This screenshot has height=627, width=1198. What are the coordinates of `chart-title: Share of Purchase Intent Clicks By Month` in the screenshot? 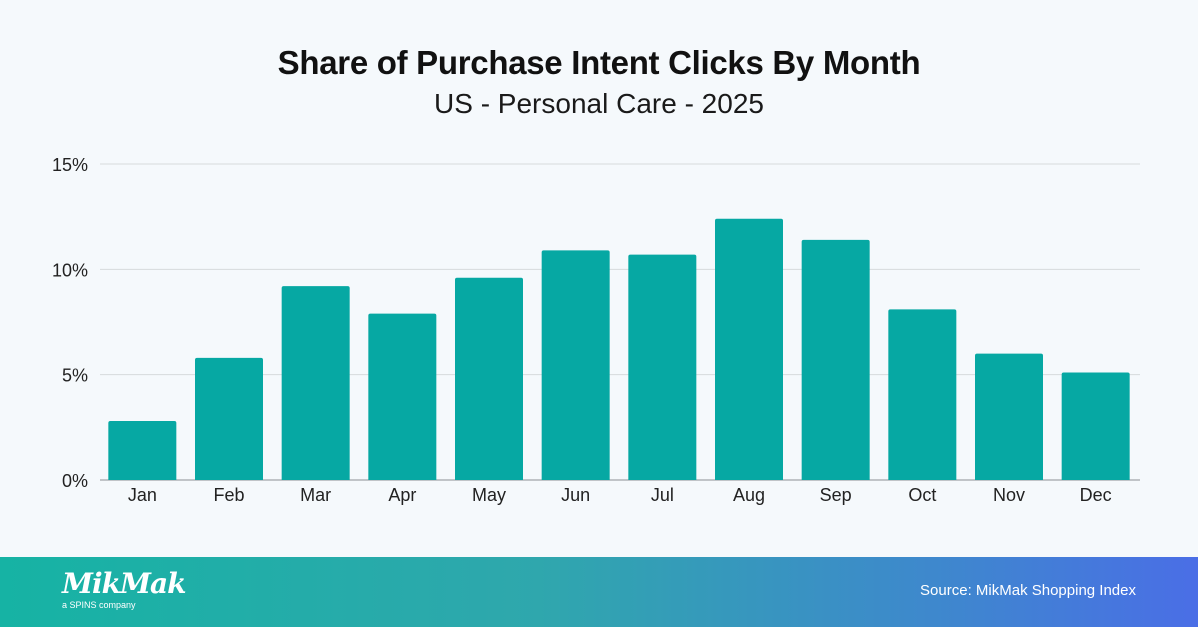 It's located at (599, 62).